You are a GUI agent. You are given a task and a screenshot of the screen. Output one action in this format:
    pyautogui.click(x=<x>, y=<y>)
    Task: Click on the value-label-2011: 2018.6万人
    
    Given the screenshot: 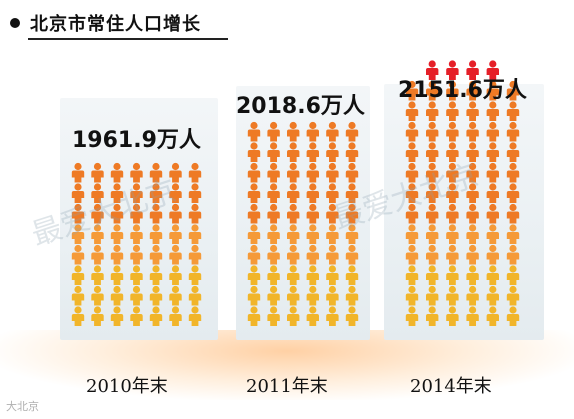 What is the action you would take?
    pyautogui.click(x=300, y=106)
    